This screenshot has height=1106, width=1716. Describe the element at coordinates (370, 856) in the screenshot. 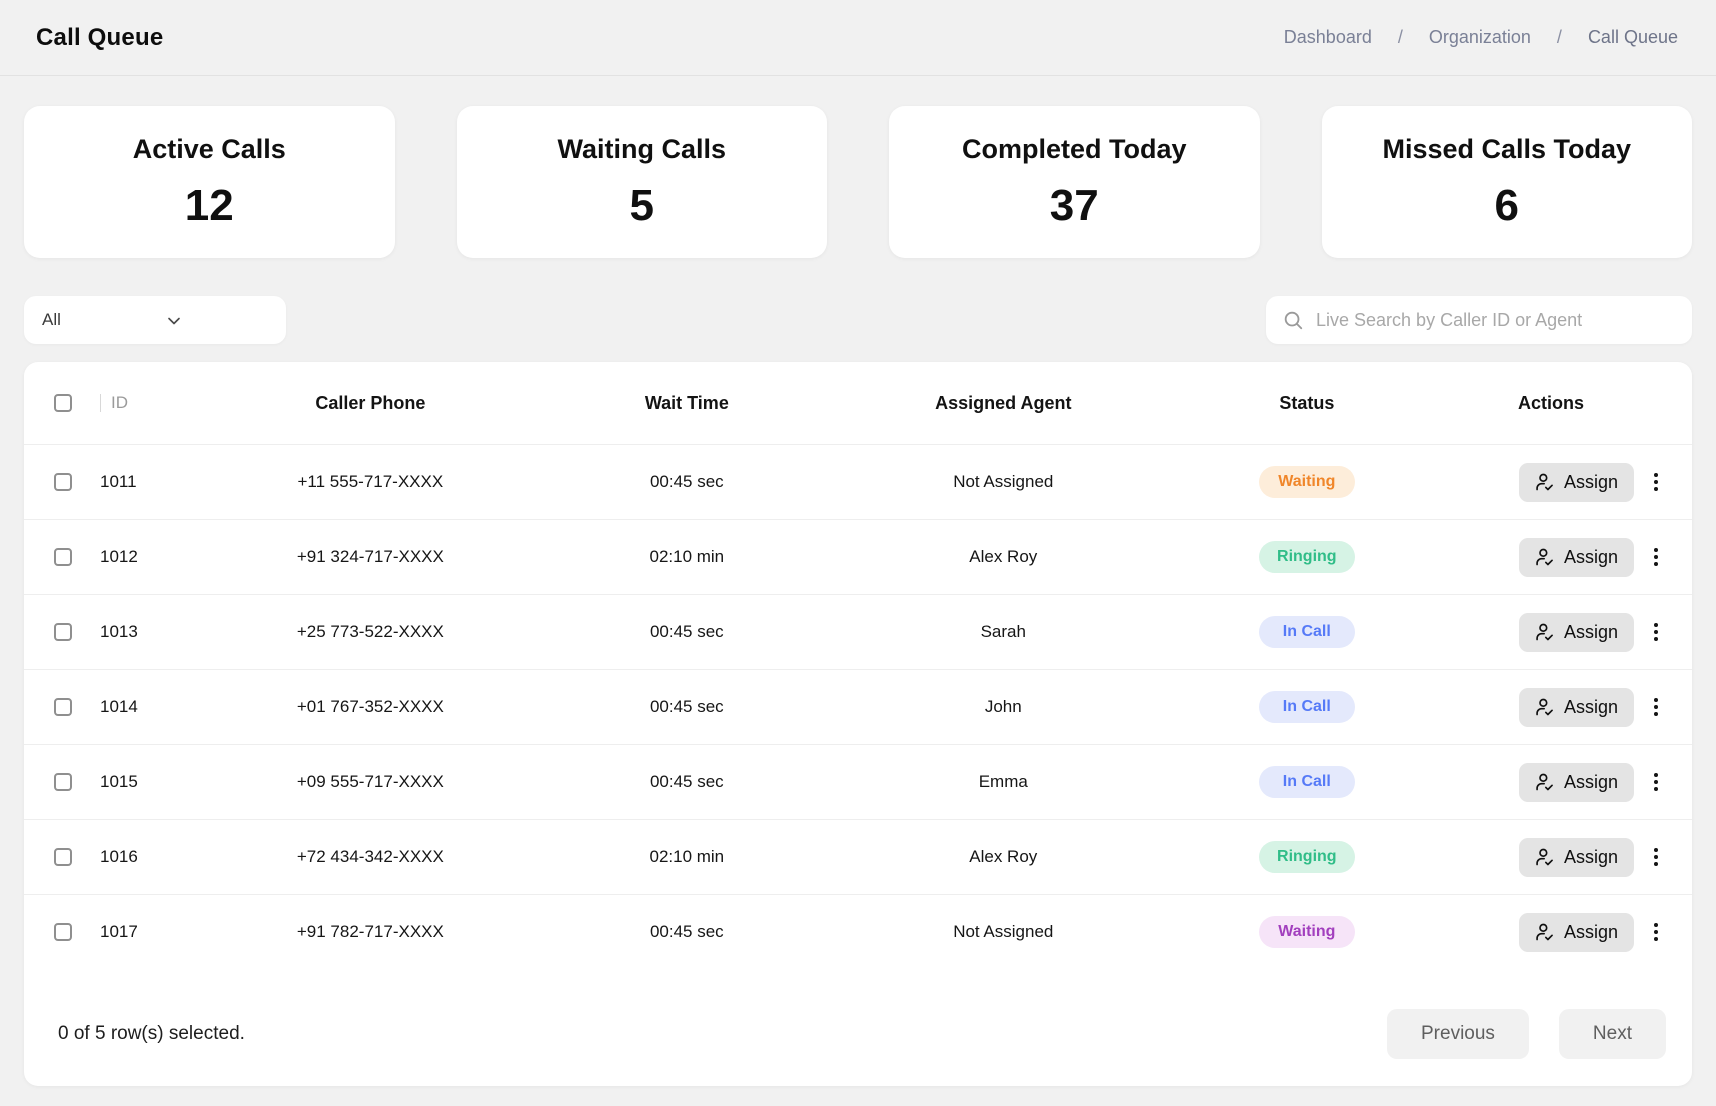

I see `cell-caller-phone: +72 434-342-XXXX` at that location.